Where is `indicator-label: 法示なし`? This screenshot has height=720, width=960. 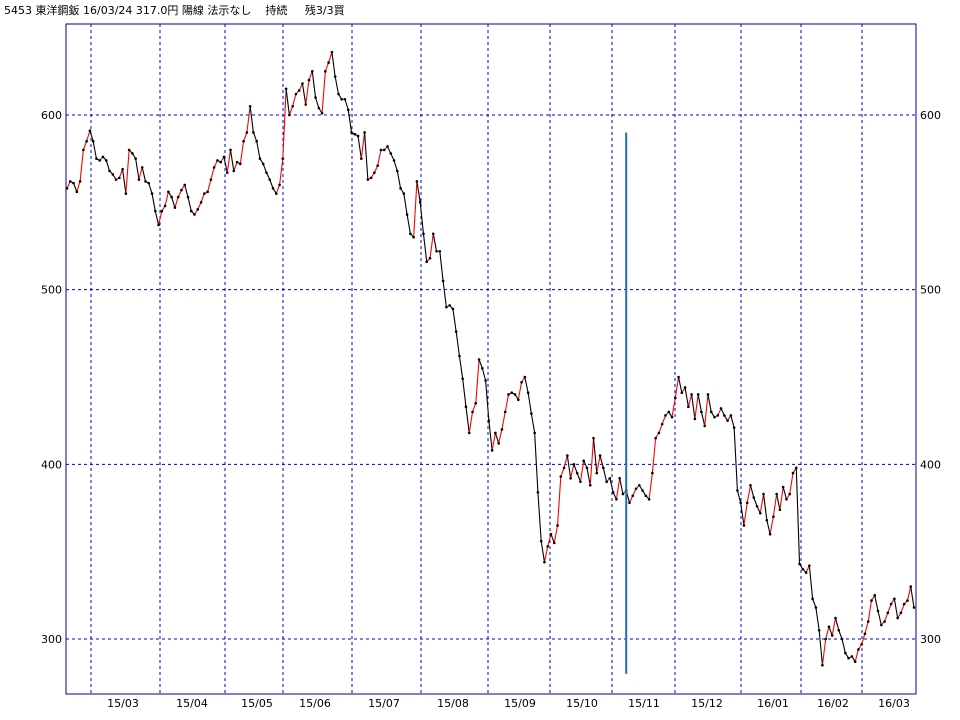
indicator-label: 法示なし is located at coordinates (229, 10).